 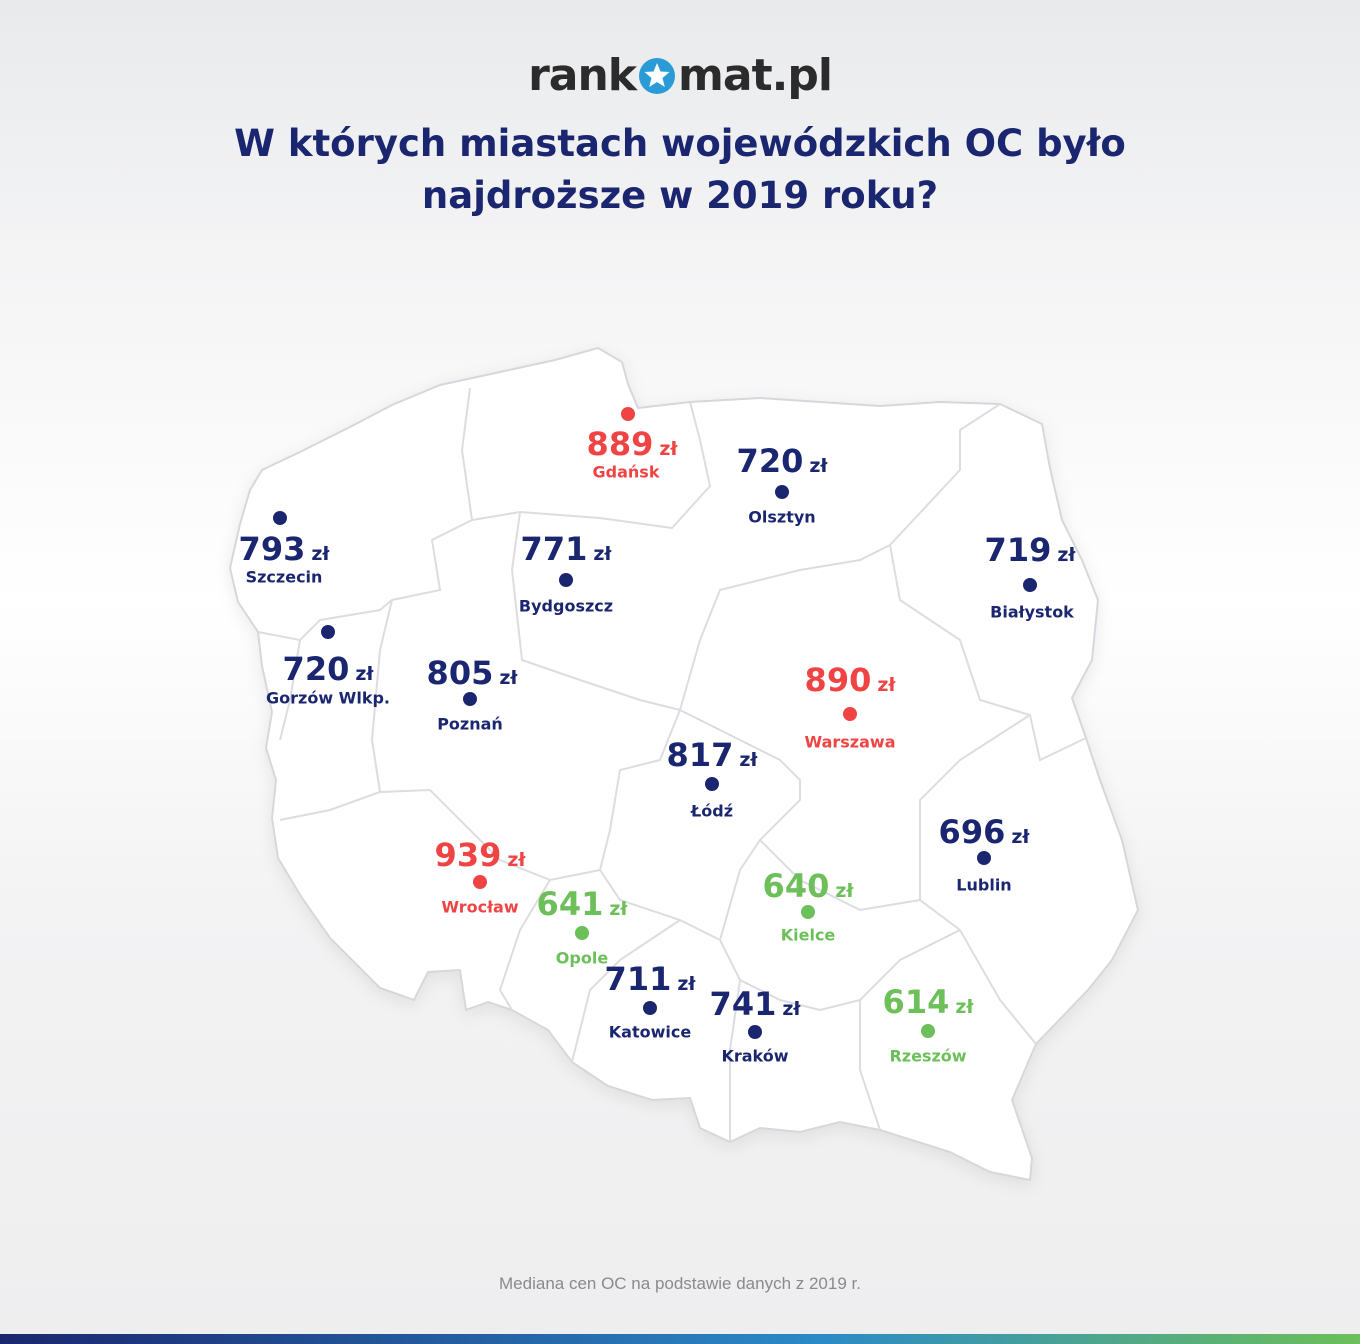 I want to click on city-name: Białystok, so click(x=1032, y=612).